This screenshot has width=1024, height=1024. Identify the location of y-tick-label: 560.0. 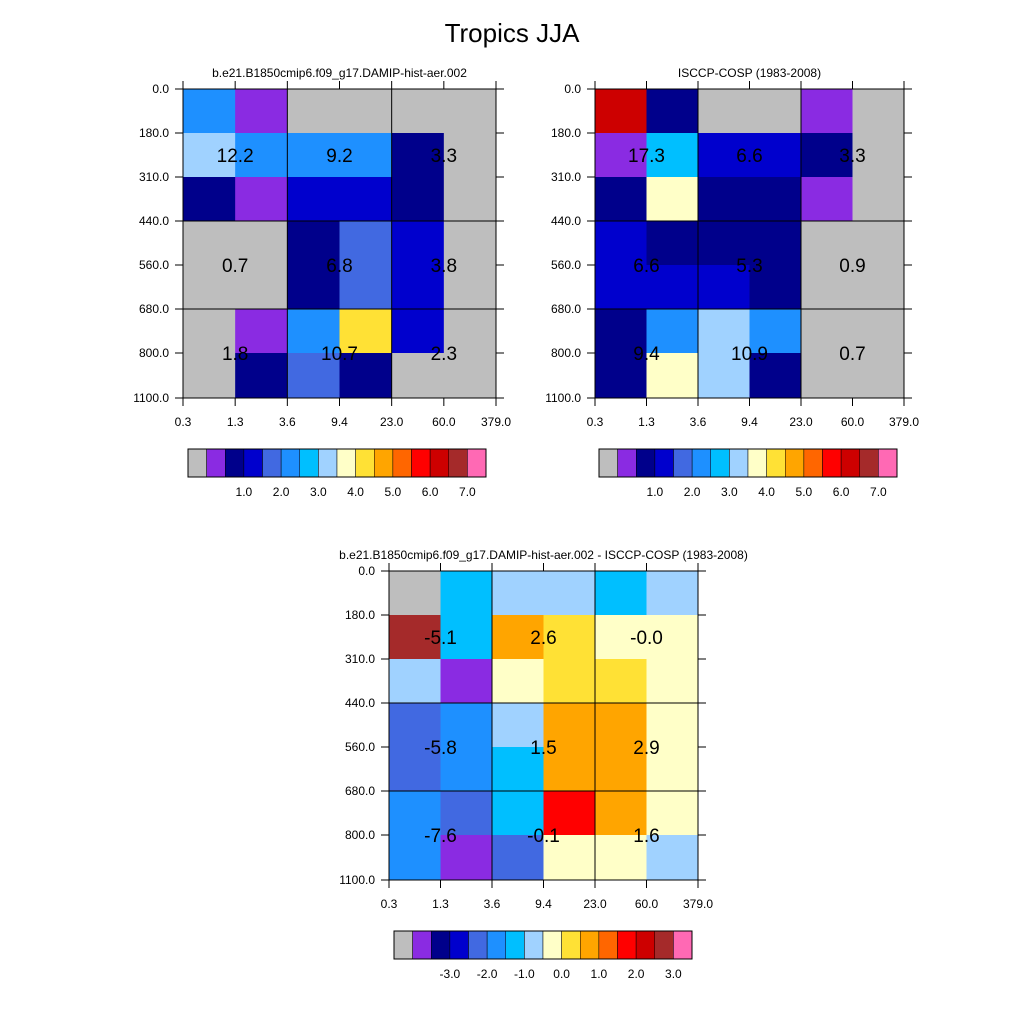
(360, 747).